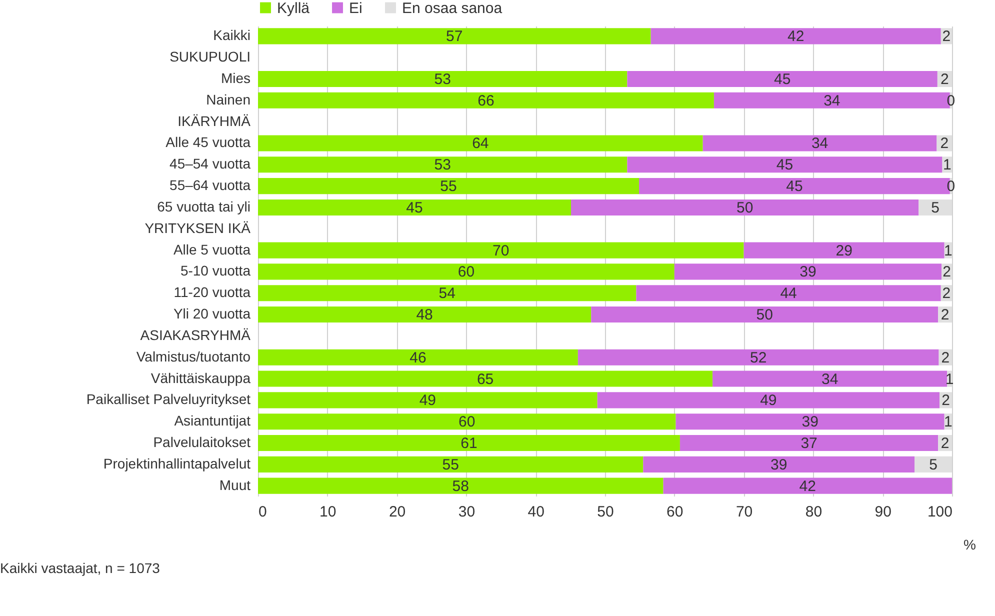 This screenshot has height=616, width=995. Describe the element at coordinates (675, 512) in the screenshot. I see `x-tick-label: 60` at that location.